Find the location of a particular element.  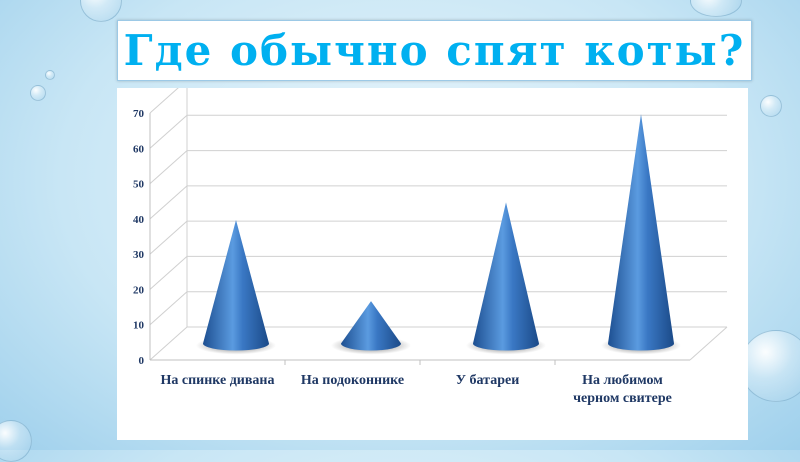

y-tick-label: 50 is located at coordinates (139, 185).